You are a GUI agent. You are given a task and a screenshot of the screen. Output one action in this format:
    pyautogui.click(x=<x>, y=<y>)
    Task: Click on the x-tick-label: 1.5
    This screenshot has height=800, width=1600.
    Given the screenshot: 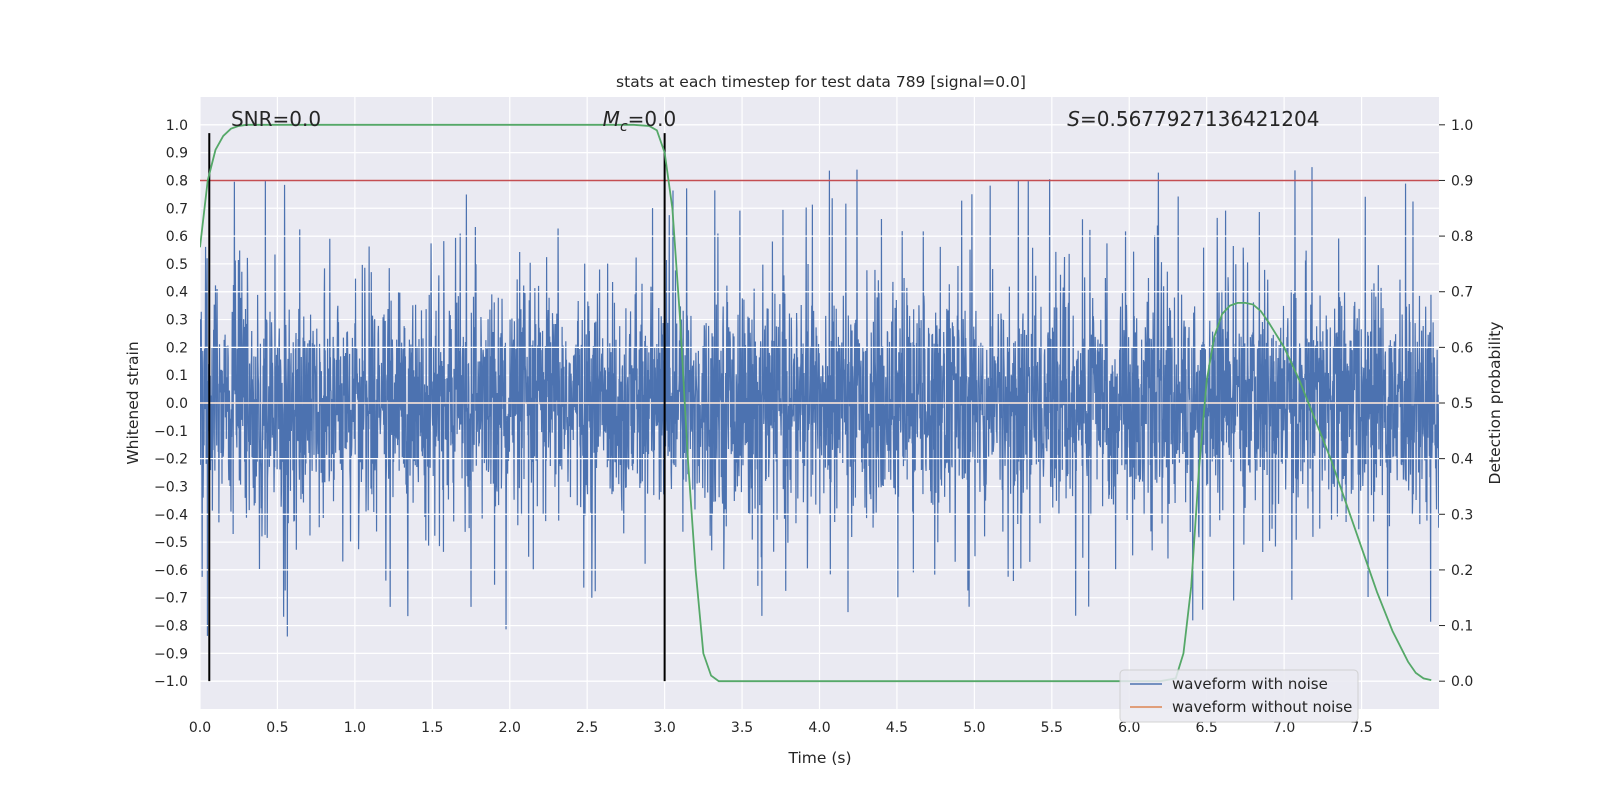 What is the action you would take?
    pyautogui.click(x=432, y=728)
    